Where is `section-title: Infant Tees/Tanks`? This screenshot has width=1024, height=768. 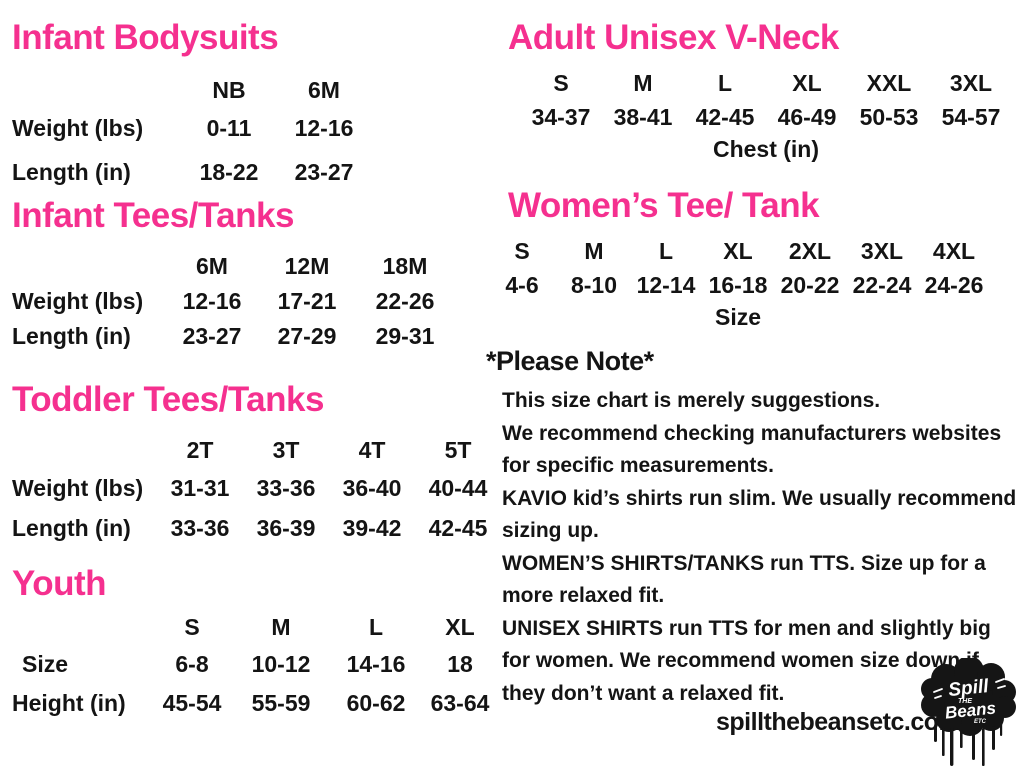
section-title: Infant Tees/Tanks is located at coordinates (153, 215).